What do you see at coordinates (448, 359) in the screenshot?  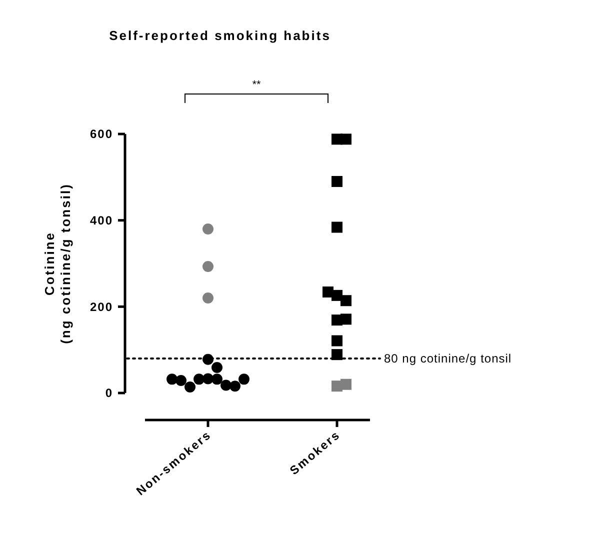 I see `ref-line-label: 80 ng cotinine/g tonsil` at bounding box center [448, 359].